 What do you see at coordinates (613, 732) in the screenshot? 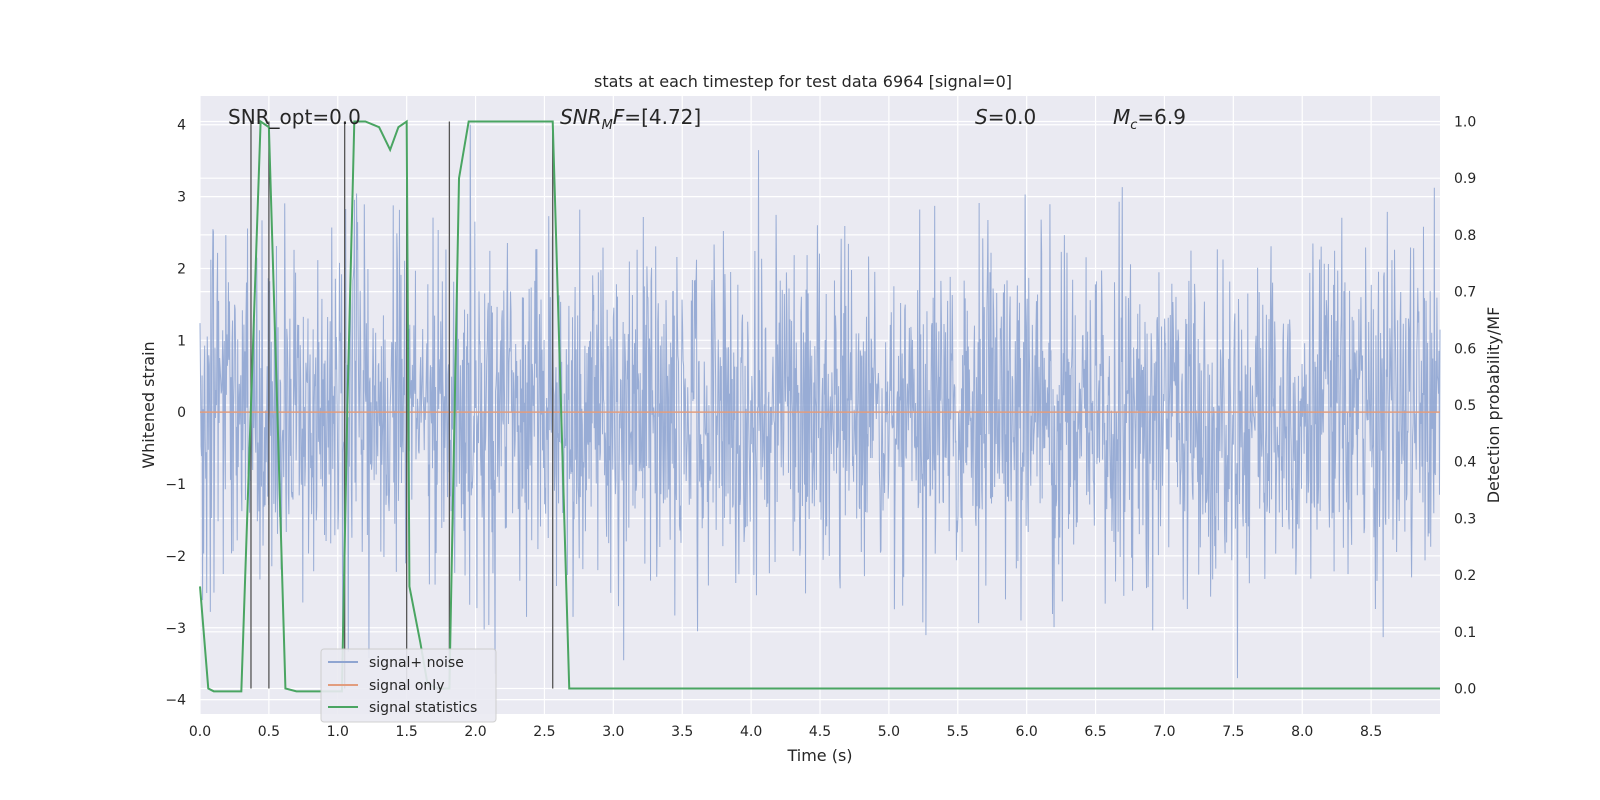
I see `x-tick-label: 3.0` at bounding box center [613, 732].